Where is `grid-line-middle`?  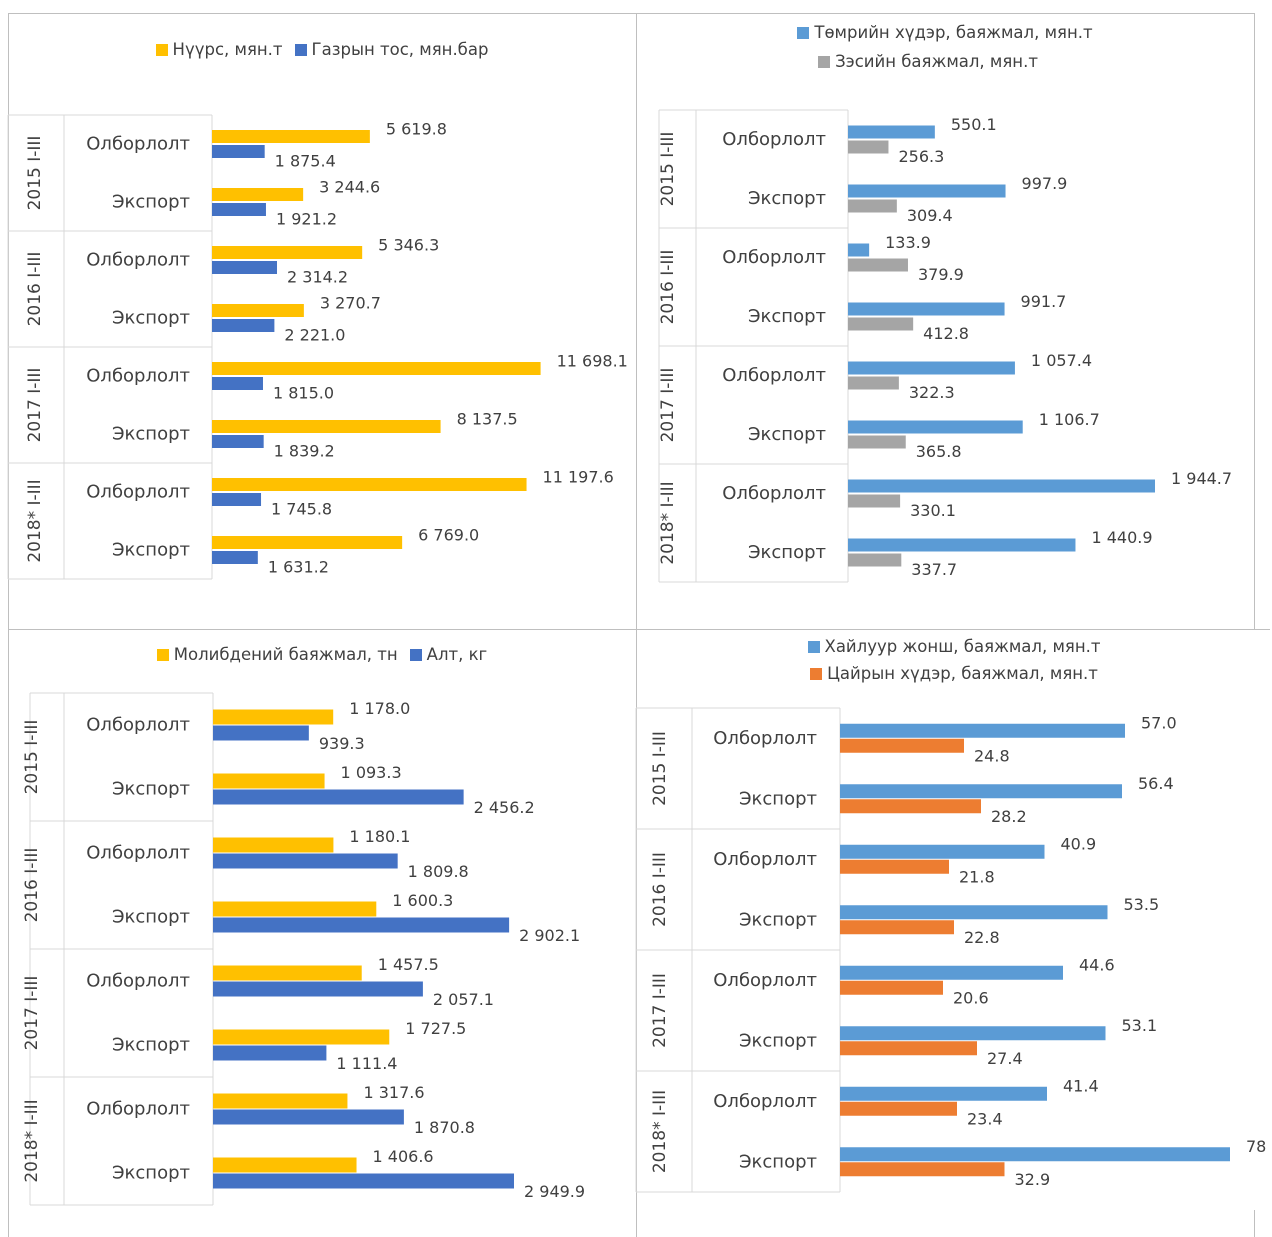 grid-line-middle is located at coordinates (639, 629).